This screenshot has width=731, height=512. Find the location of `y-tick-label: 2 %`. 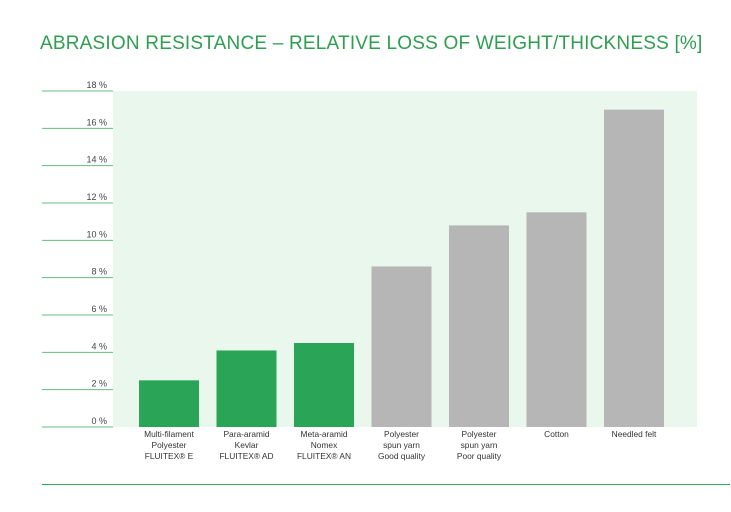

y-tick-label: 2 % is located at coordinates (99, 384).